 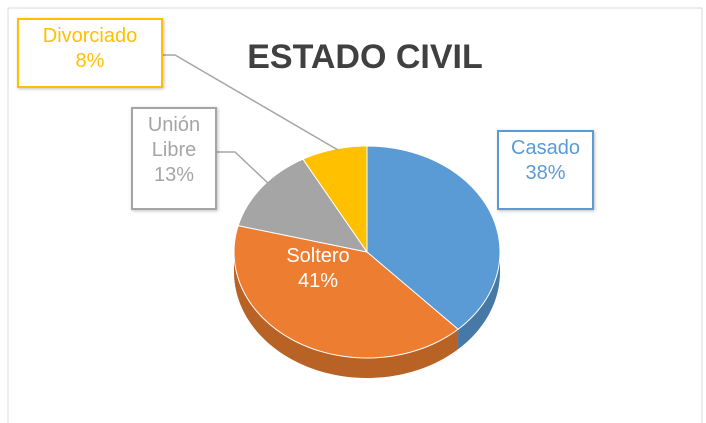 What do you see at coordinates (90, 61) in the screenshot?
I see `value-label: 8%` at bounding box center [90, 61].